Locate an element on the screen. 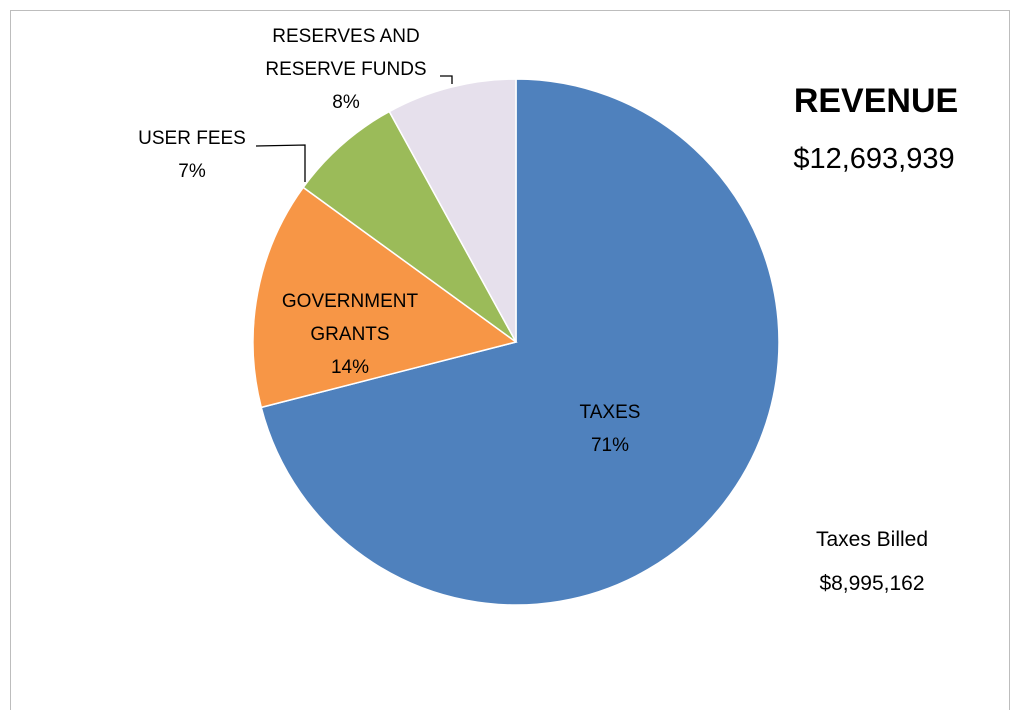 The width and height of the screenshot is (1011, 710). label-taxes-percent: 71% is located at coordinates (610, 445).